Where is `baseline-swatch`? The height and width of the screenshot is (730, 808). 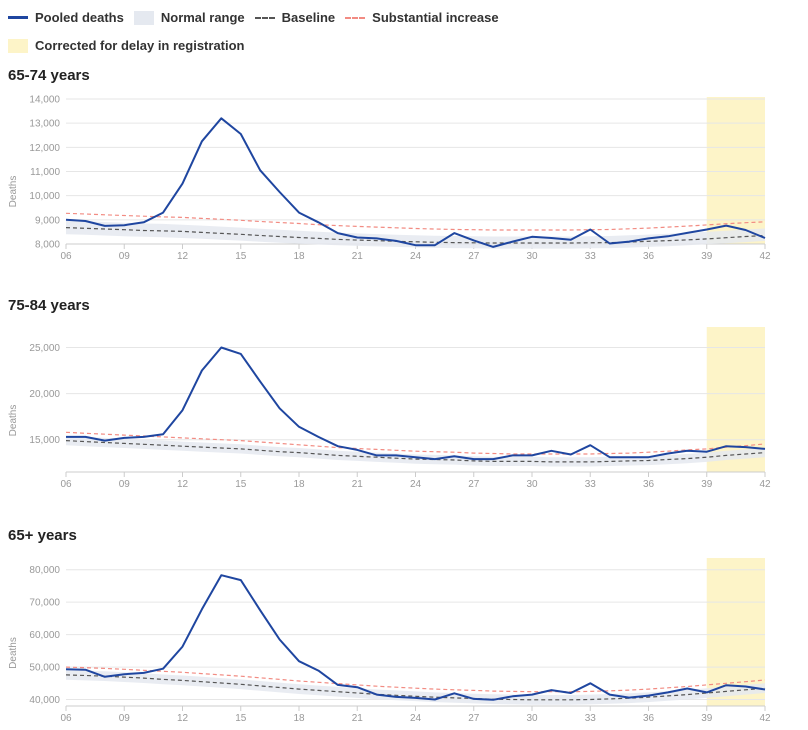 baseline-swatch is located at coordinates (264, 17).